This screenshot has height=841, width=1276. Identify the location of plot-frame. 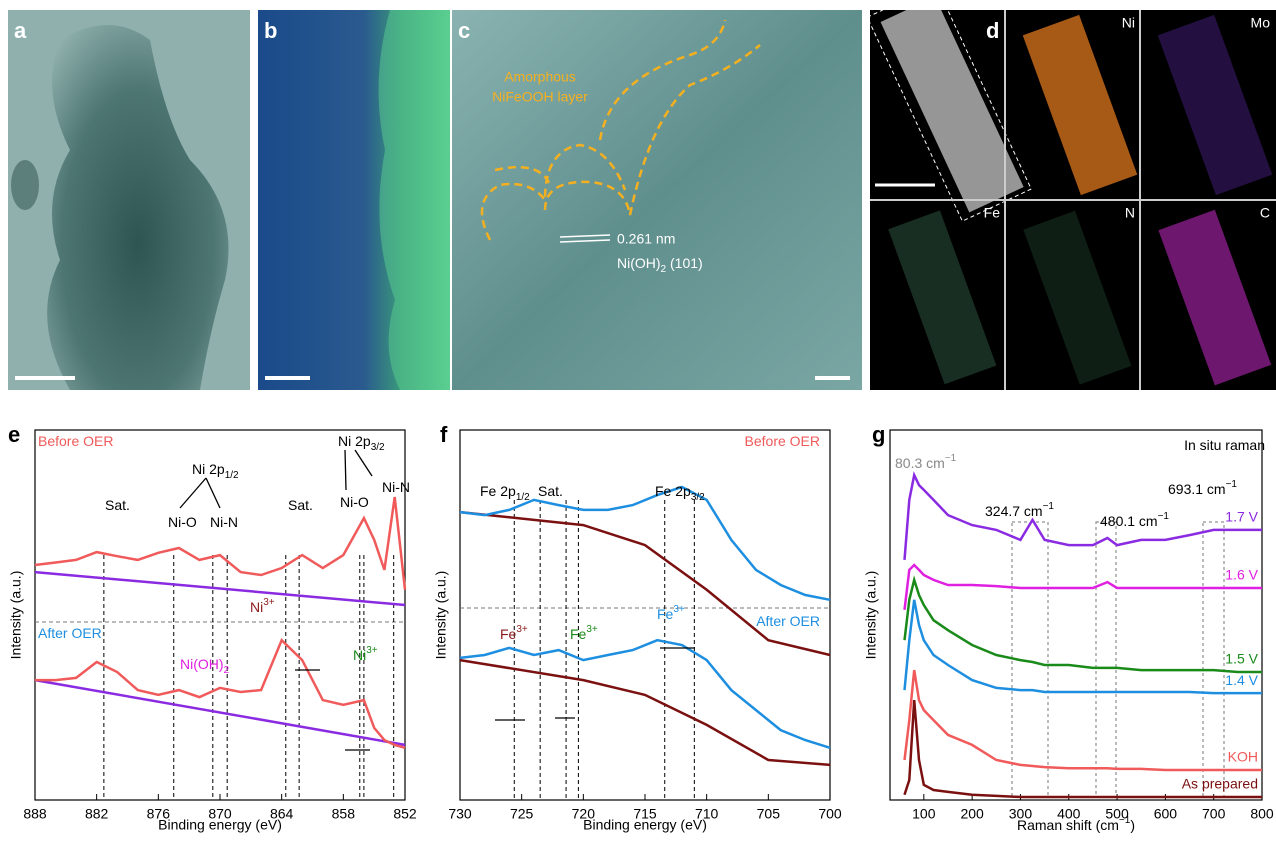
(220, 615).